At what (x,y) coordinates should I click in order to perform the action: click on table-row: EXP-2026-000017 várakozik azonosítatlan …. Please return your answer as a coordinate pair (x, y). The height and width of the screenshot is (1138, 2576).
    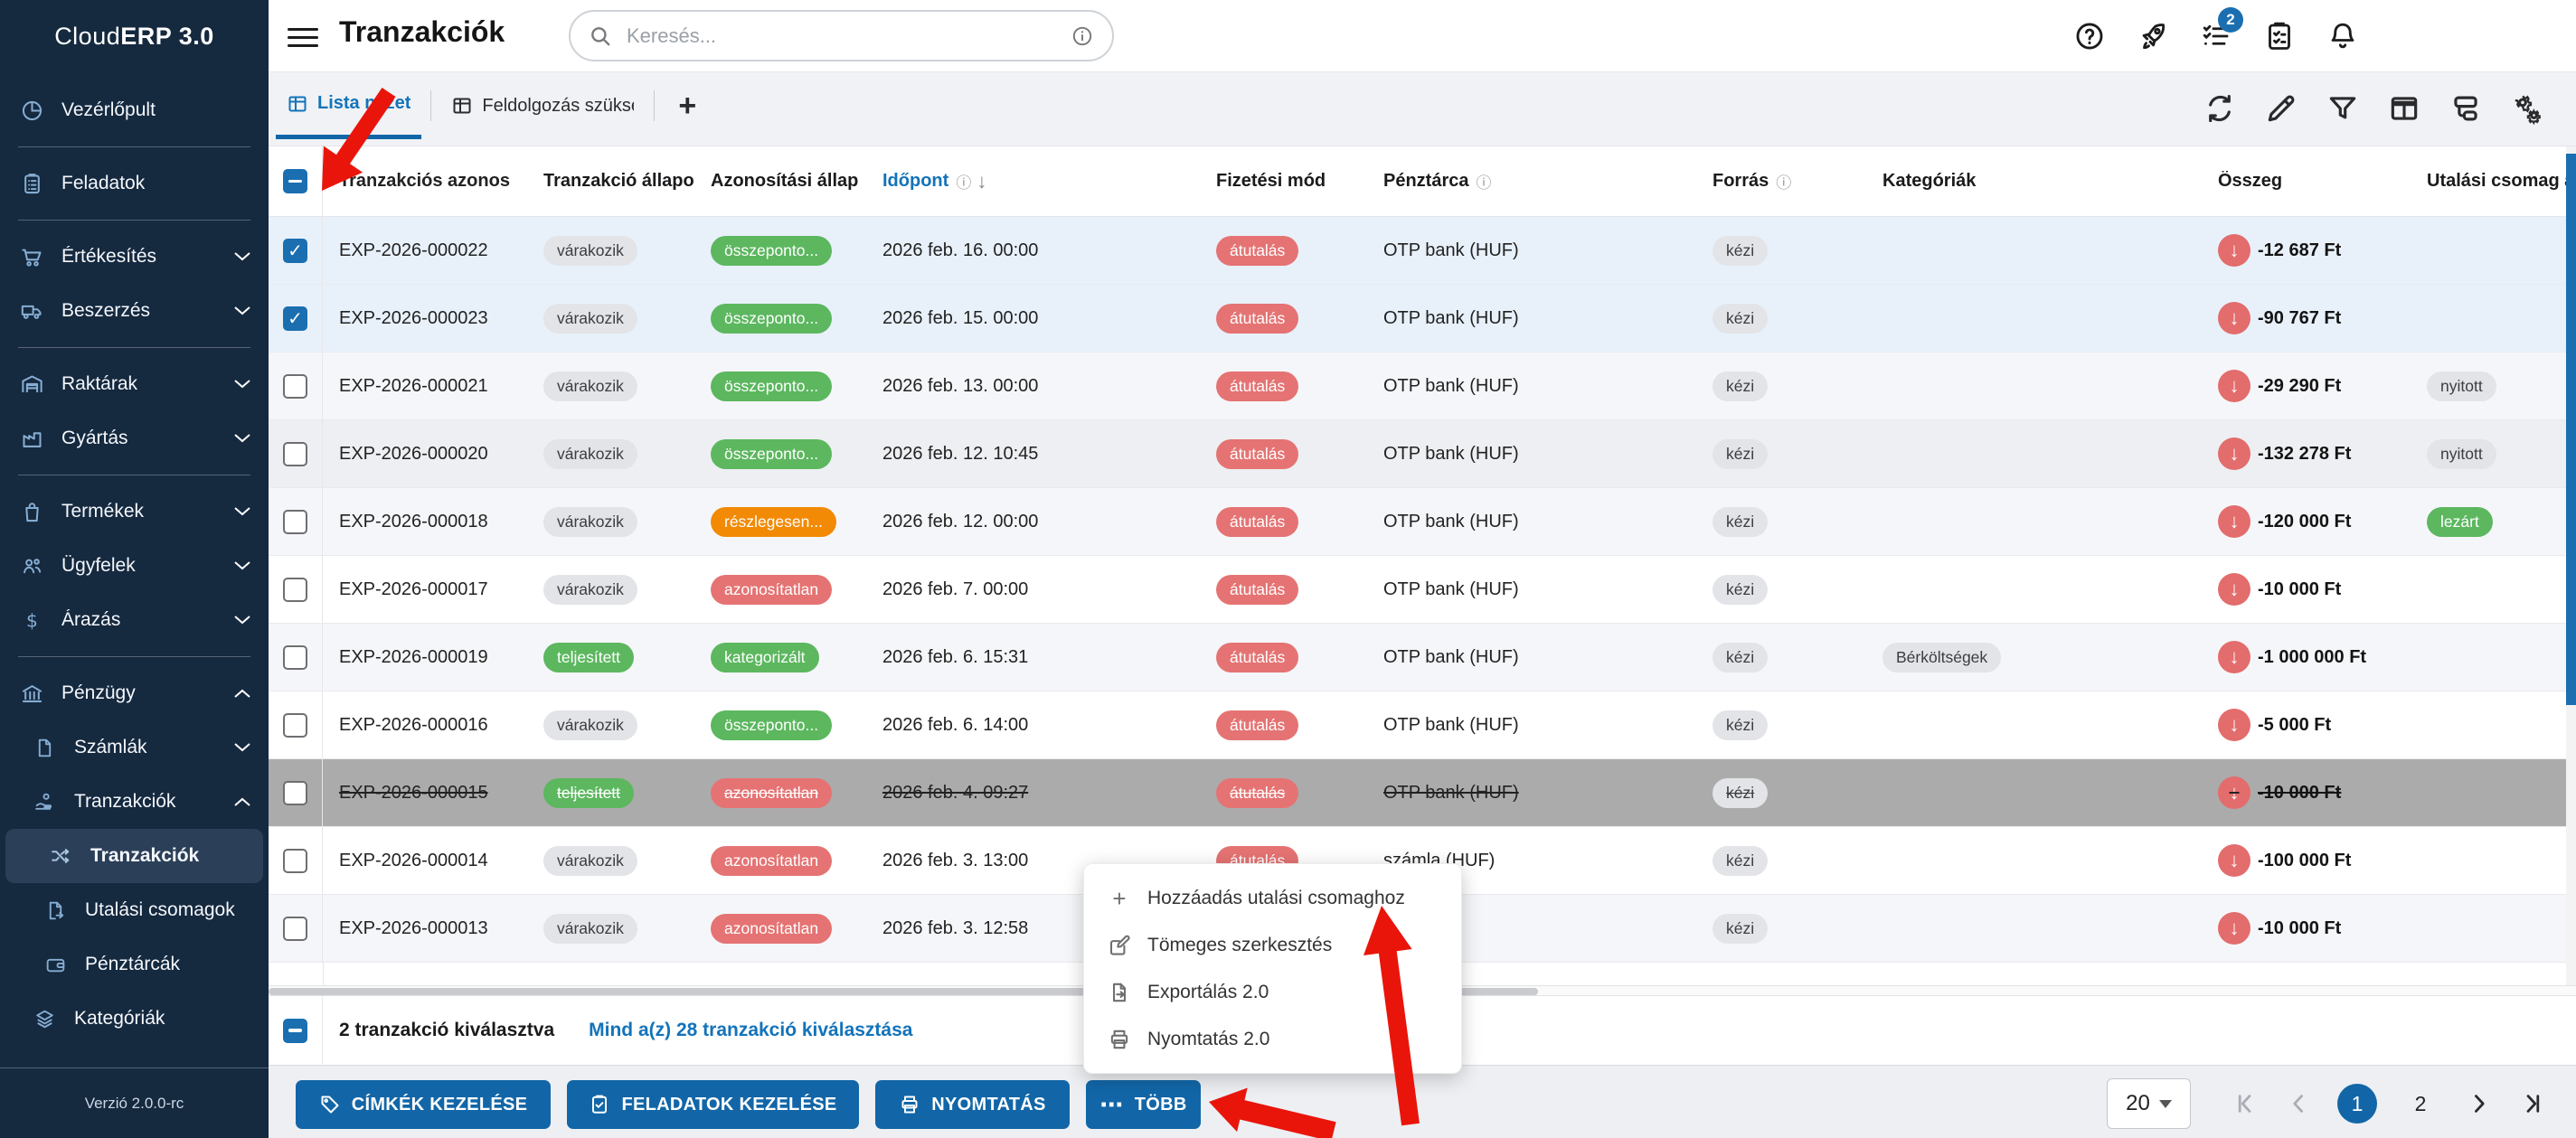
    Looking at the image, I should click on (1422, 590).